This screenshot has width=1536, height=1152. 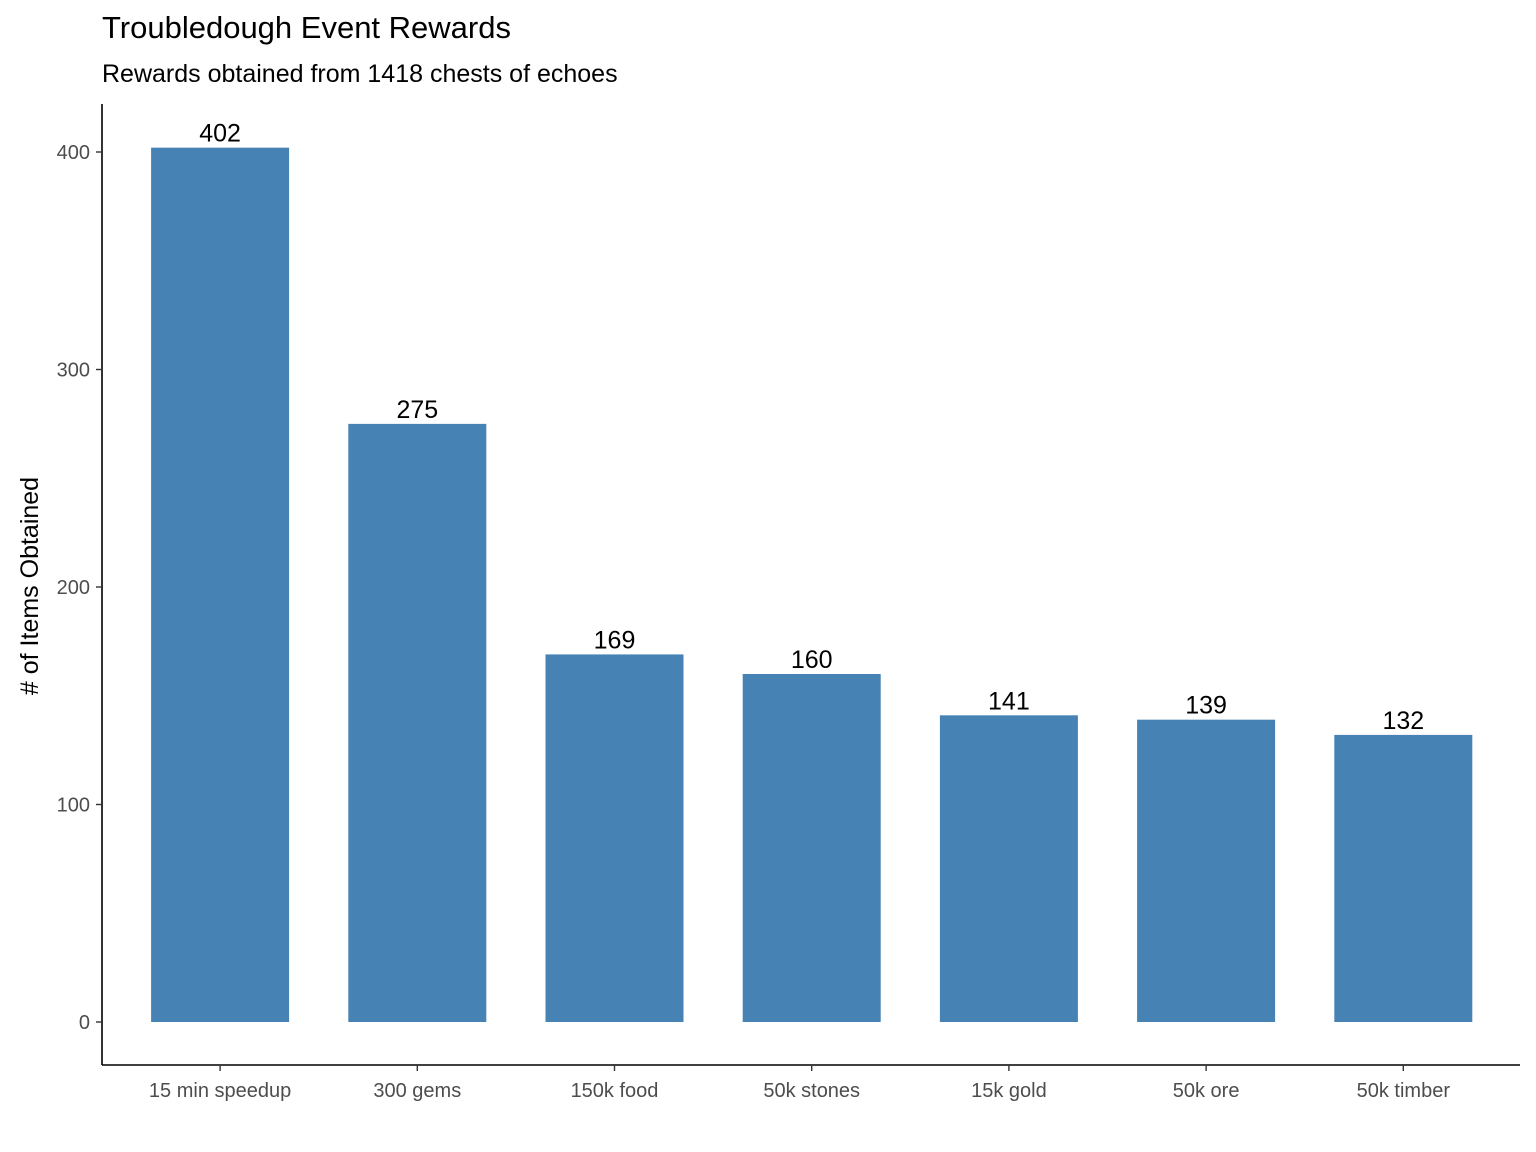 What do you see at coordinates (417, 410) in the screenshot?
I see `data-label: 275` at bounding box center [417, 410].